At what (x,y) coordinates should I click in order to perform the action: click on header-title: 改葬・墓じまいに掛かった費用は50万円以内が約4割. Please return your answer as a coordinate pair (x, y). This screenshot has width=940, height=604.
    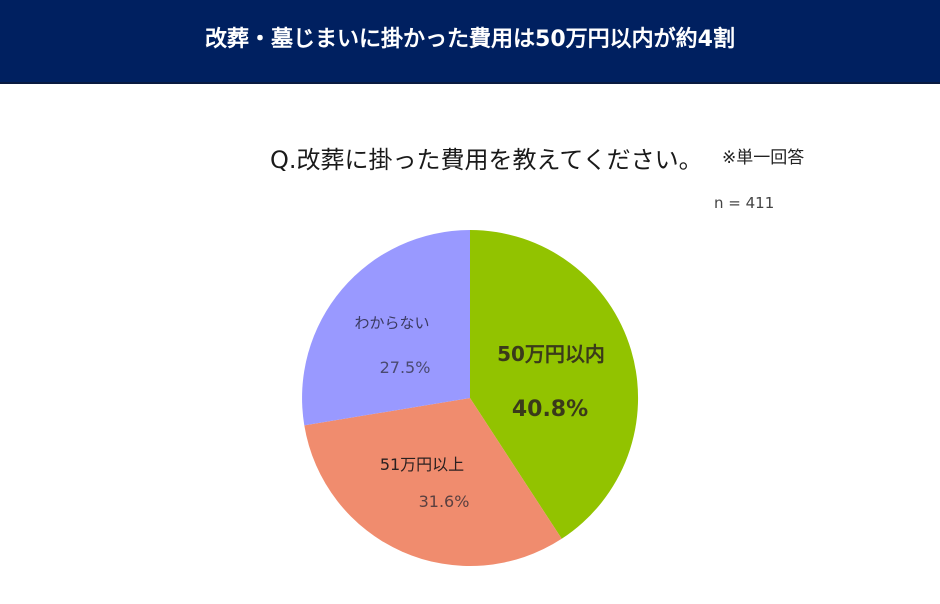
    Looking at the image, I should click on (470, 39).